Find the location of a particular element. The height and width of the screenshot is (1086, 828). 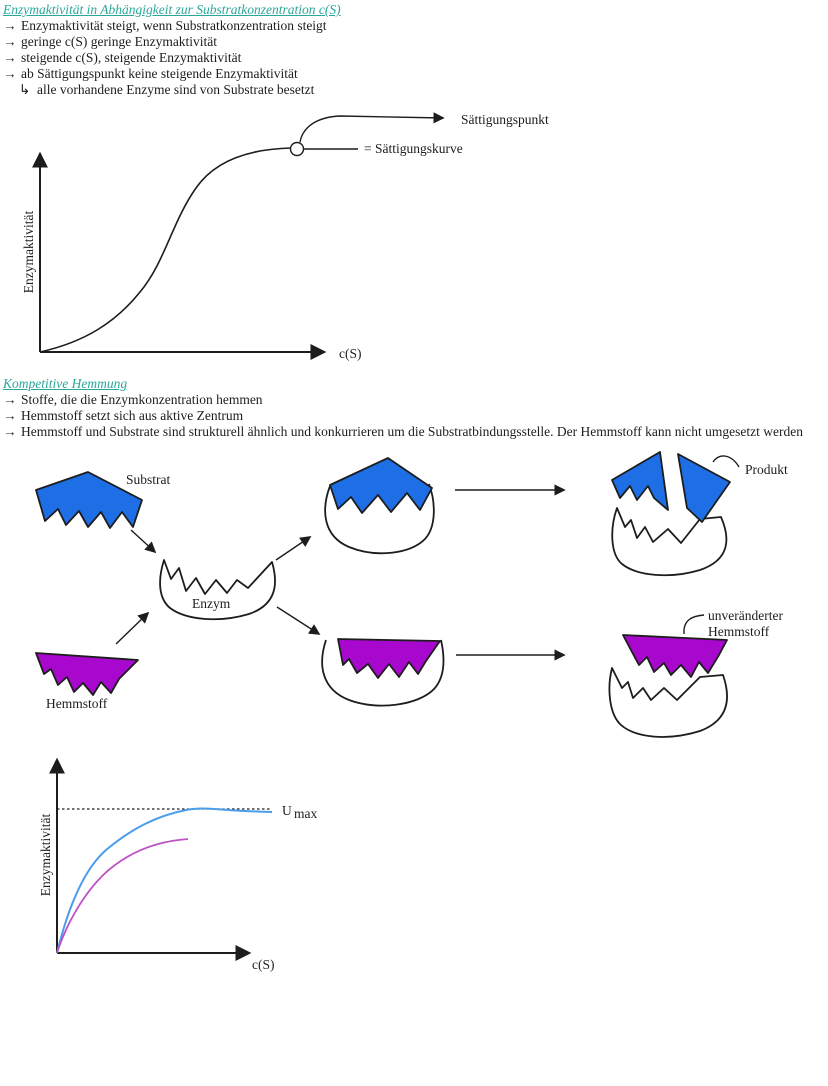

saturation-point-label: Sättigungspunkt is located at coordinates (505, 119).